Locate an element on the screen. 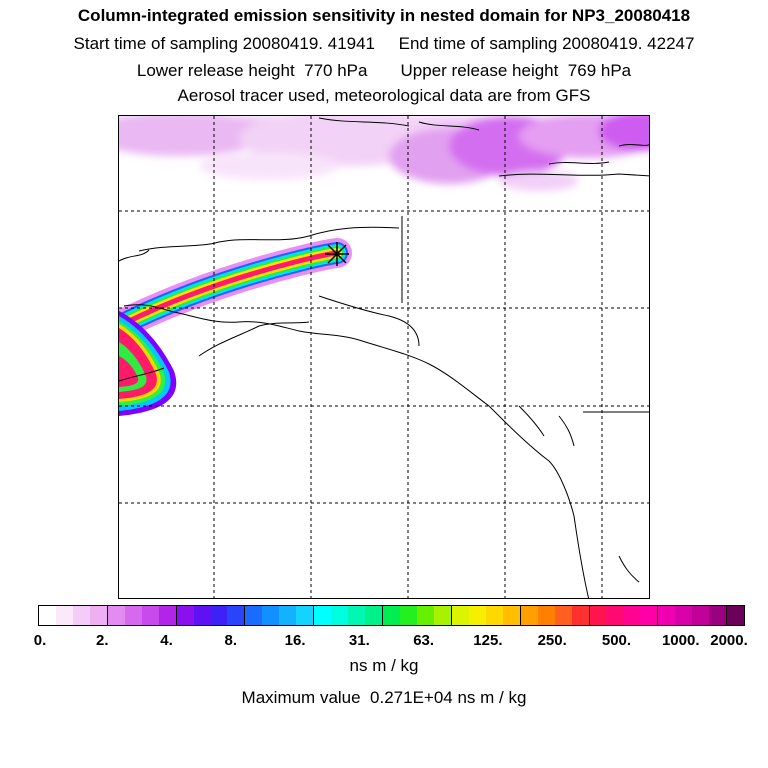 The height and width of the screenshot is (768, 768). release-star-marker is located at coordinates (337, 254).